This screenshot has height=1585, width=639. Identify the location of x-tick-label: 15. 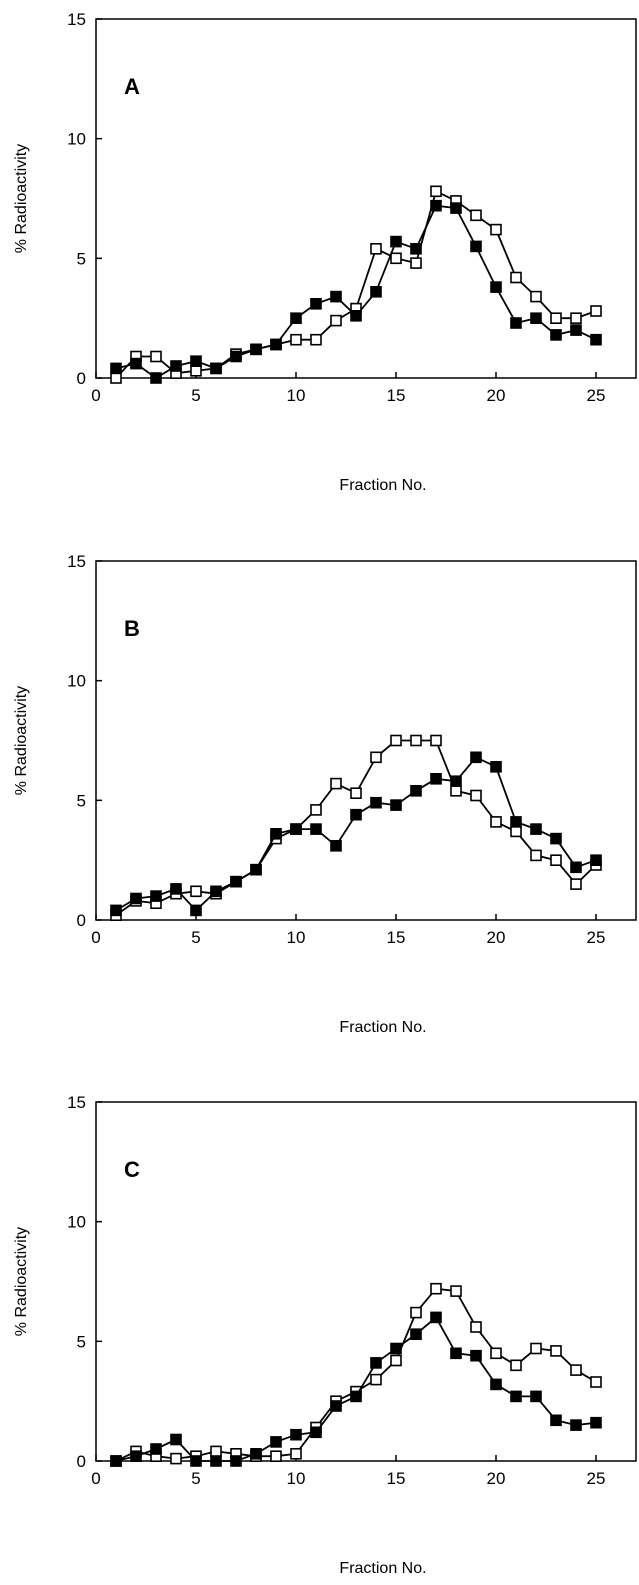
(396, 937).